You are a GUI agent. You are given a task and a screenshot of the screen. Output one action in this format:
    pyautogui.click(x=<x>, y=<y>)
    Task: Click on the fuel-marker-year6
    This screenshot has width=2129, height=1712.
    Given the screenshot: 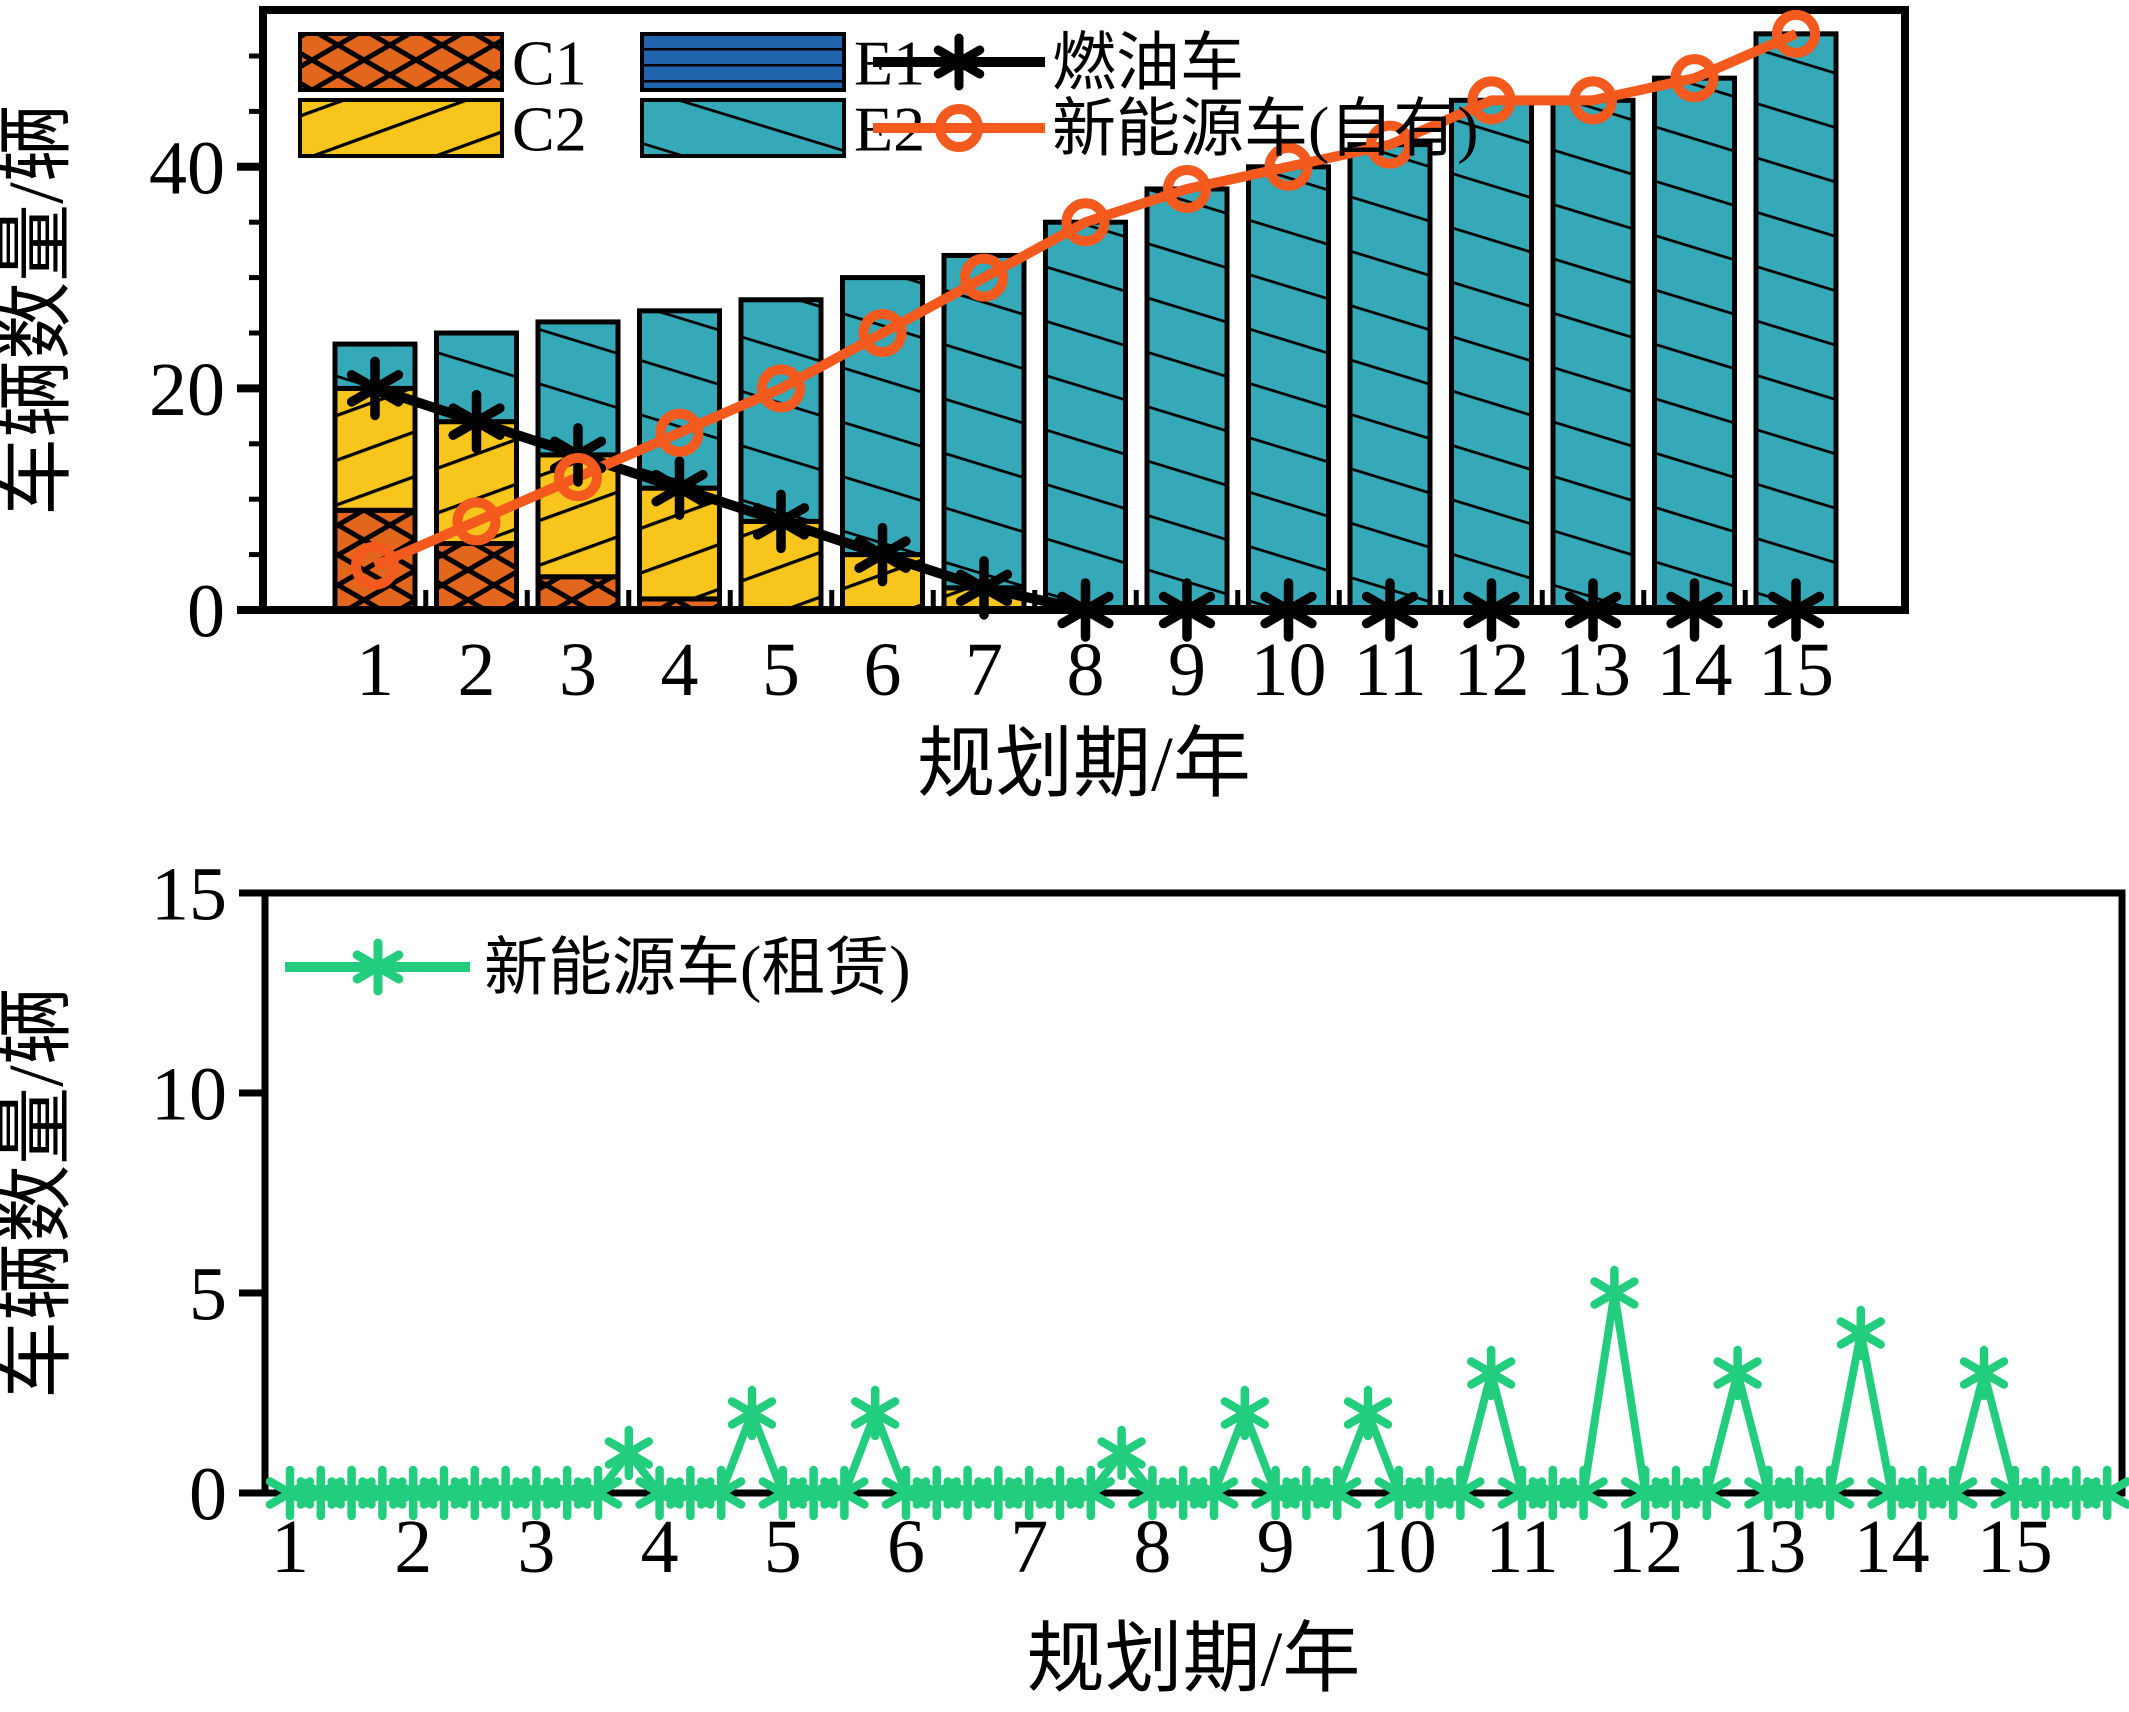 What is the action you would take?
    pyautogui.click(x=882, y=554)
    